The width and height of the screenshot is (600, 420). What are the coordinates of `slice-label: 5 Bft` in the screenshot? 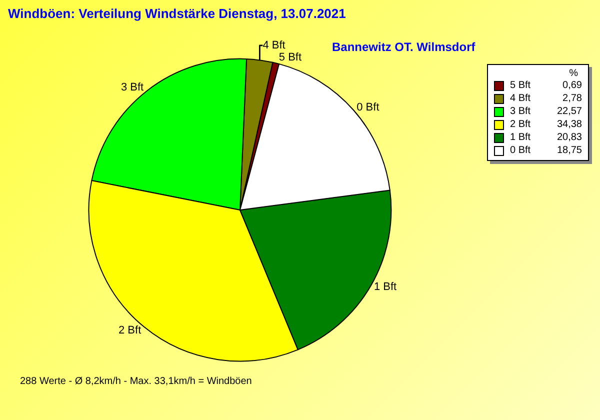 It's located at (290, 57).